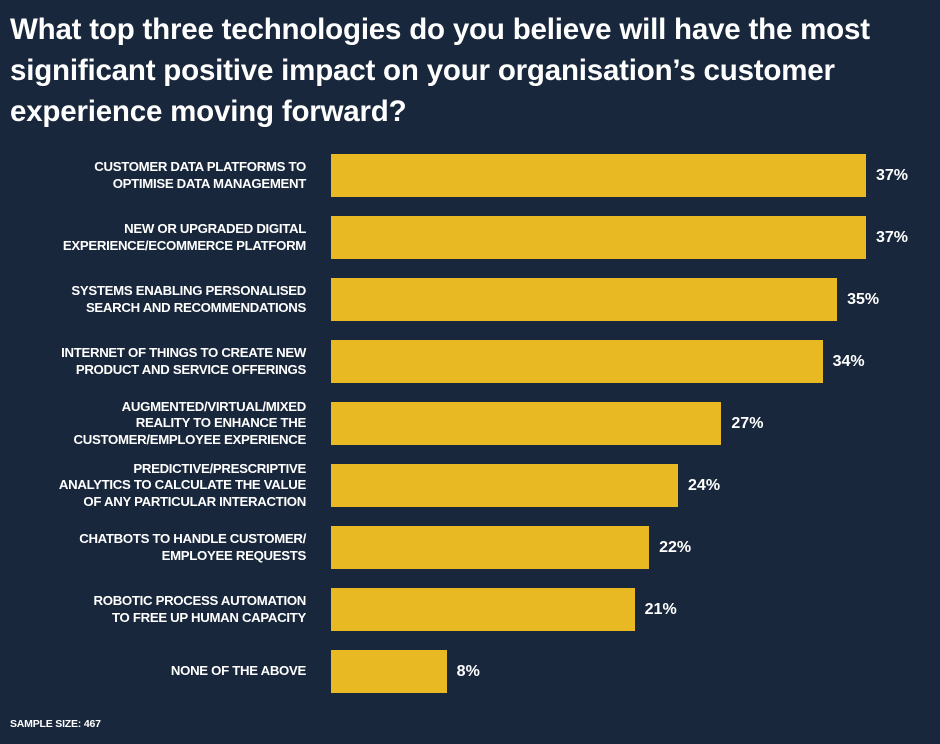 This screenshot has width=940, height=744. Describe the element at coordinates (660, 609) in the screenshot. I see `data-label: 21%` at that location.